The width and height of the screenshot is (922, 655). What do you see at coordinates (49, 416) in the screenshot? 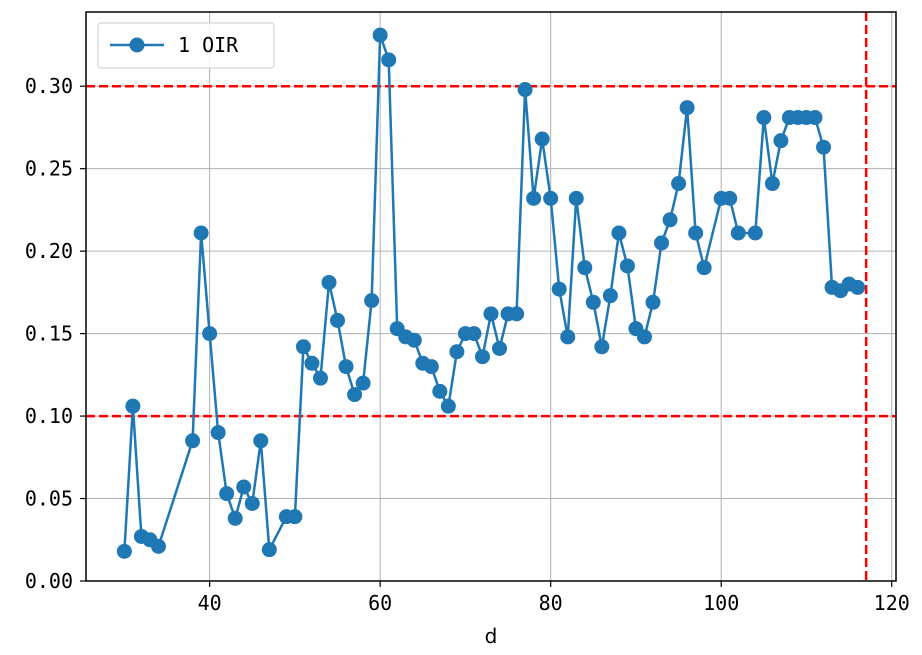
I see `y-tick-label: 0.10` at bounding box center [49, 416].